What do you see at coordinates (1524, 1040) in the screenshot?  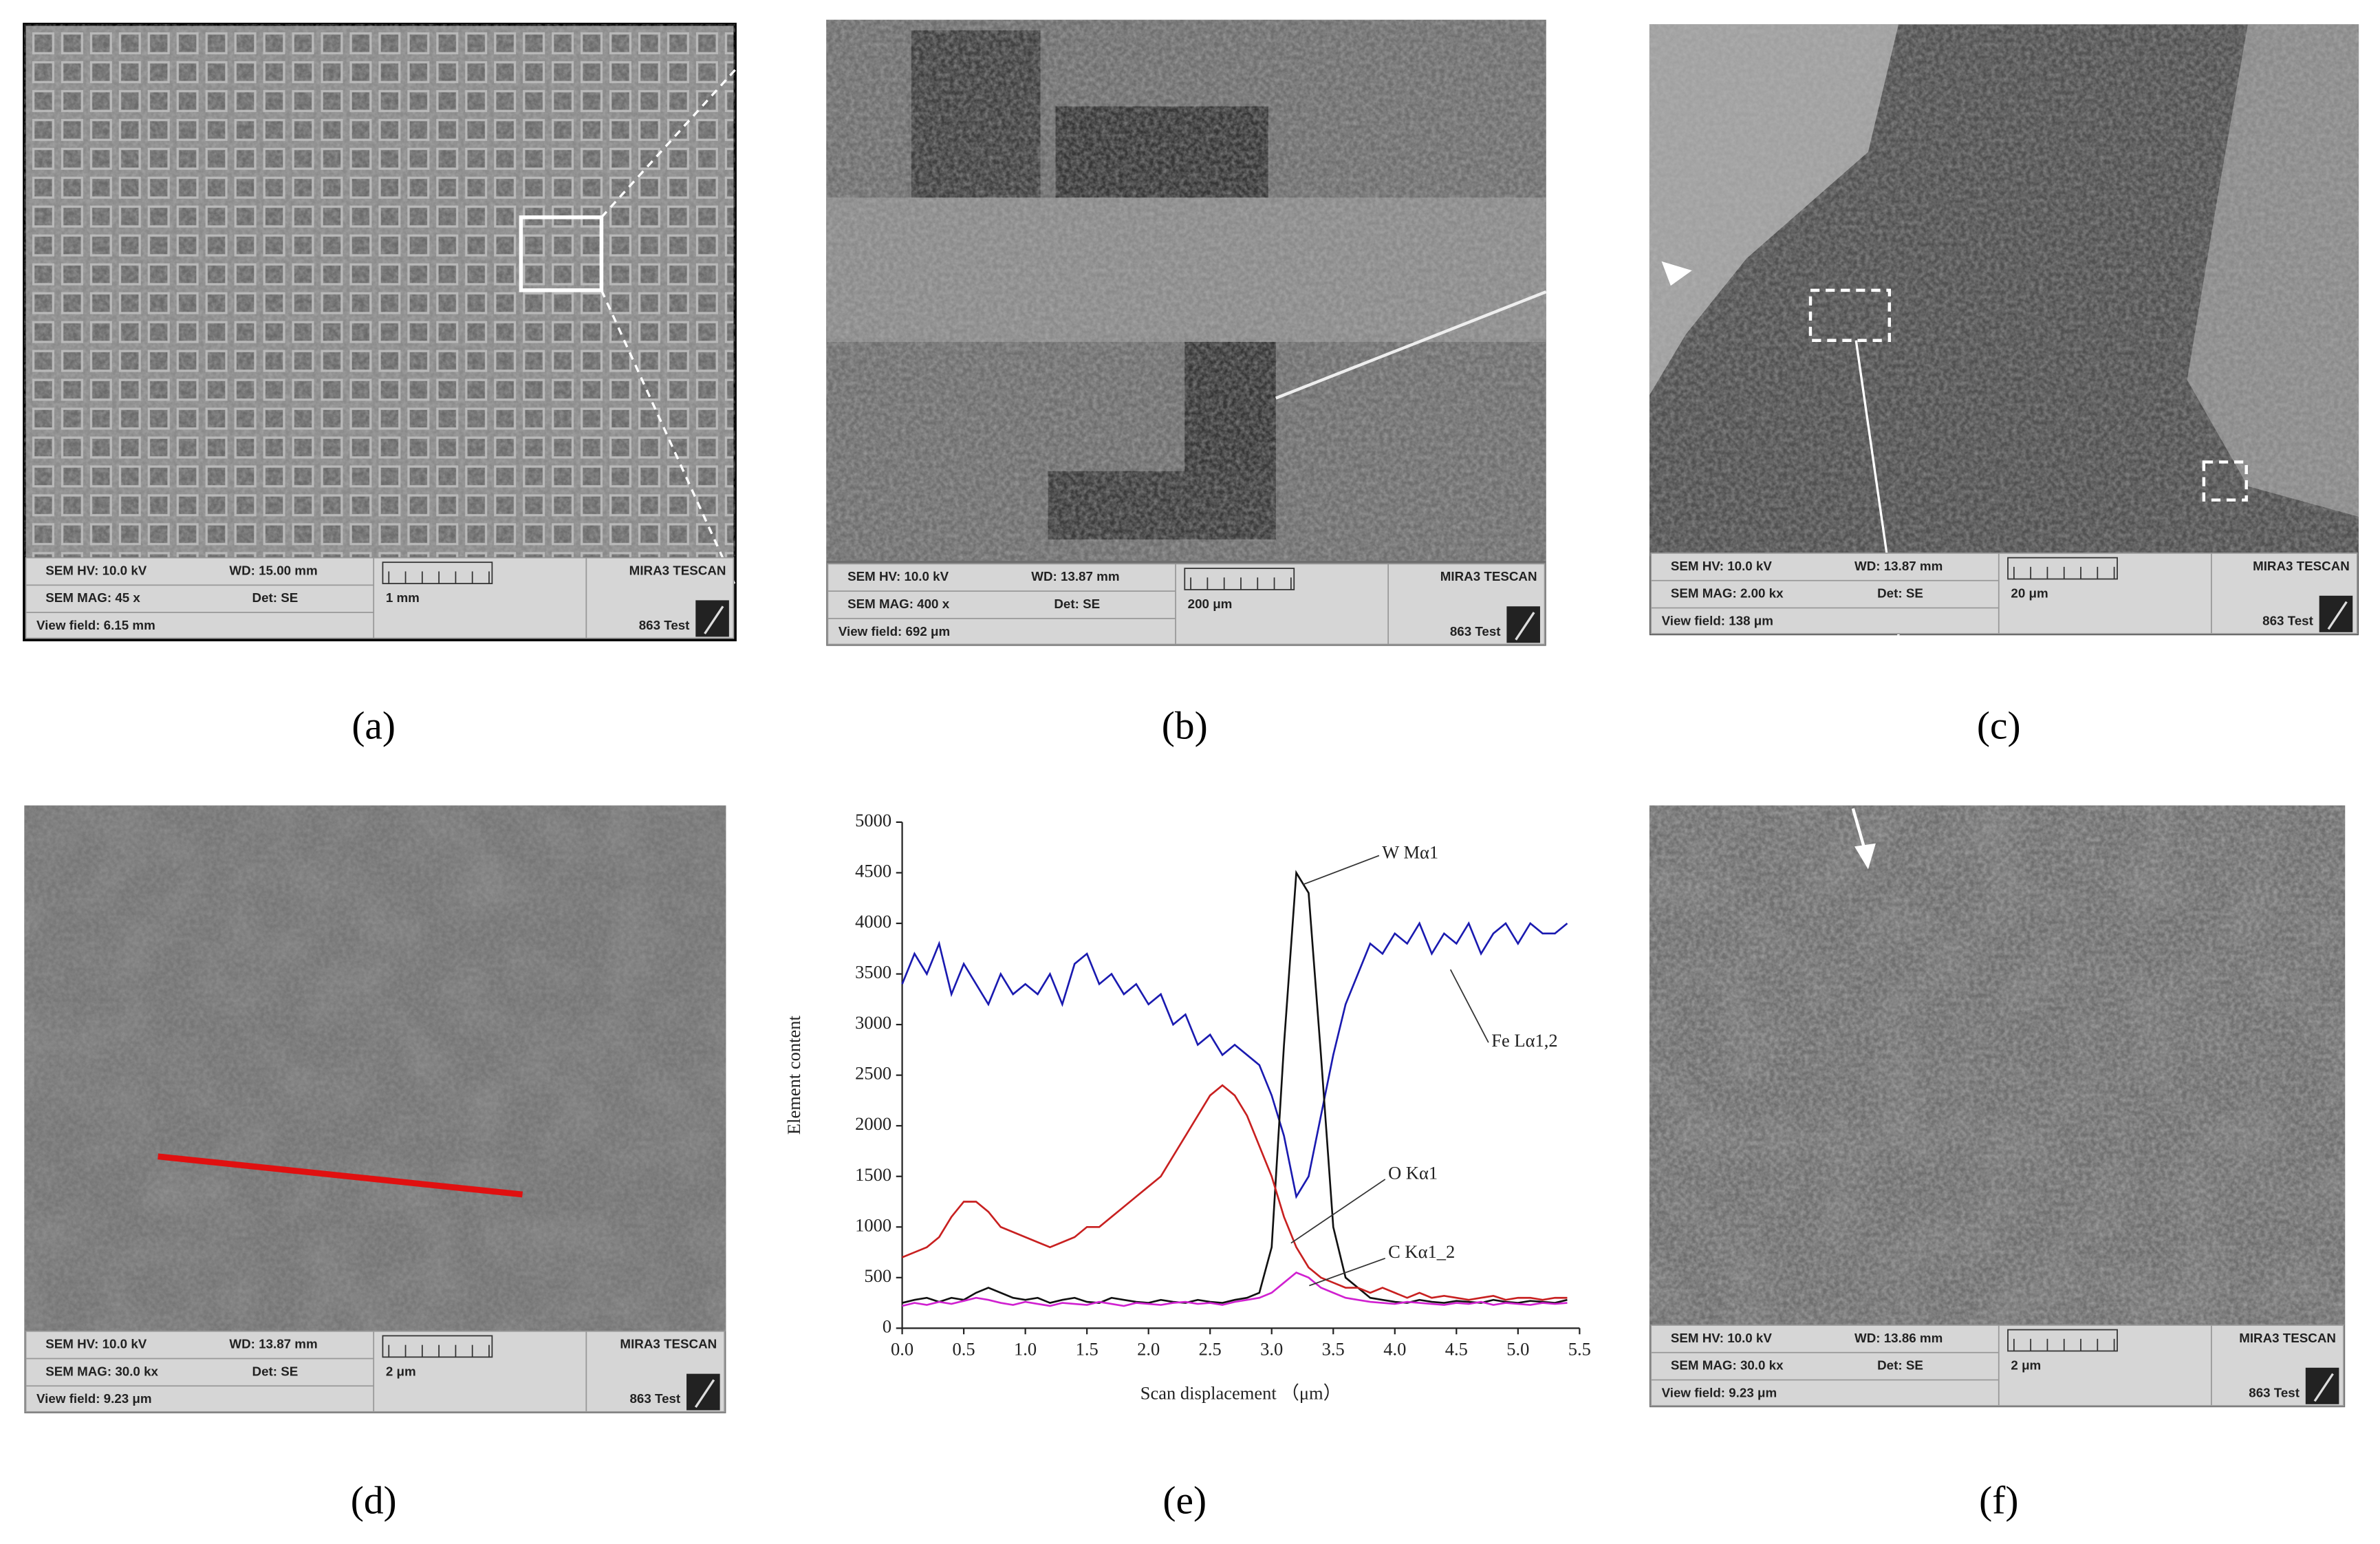 I see `series-label: Fe Lα1,2` at bounding box center [1524, 1040].